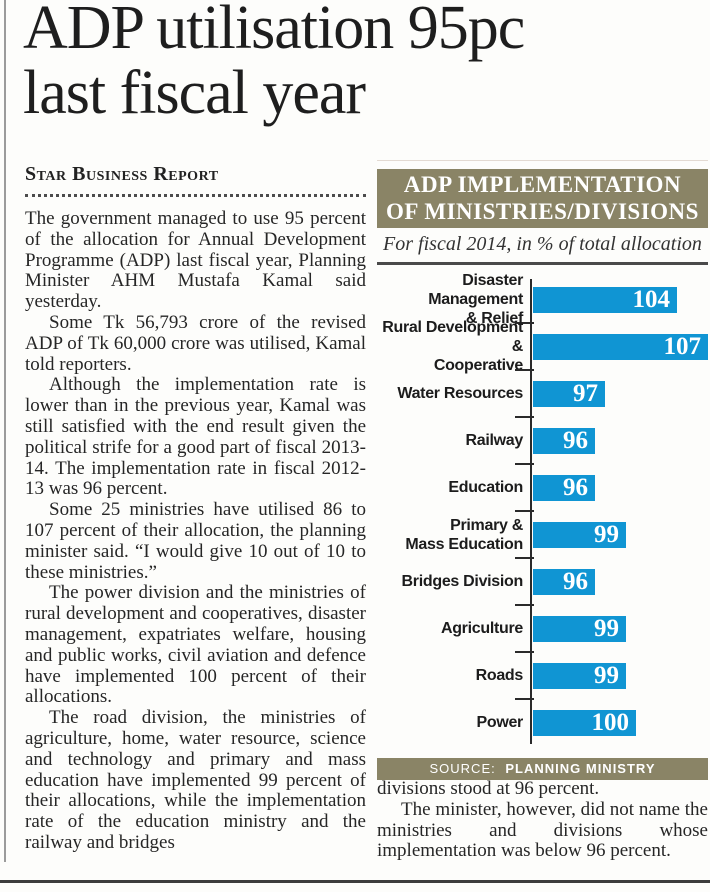  Describe the element at coordinates (274, 31) in the screenshot. I see `headline-line1: ADP utilisation 95pc` at that location.